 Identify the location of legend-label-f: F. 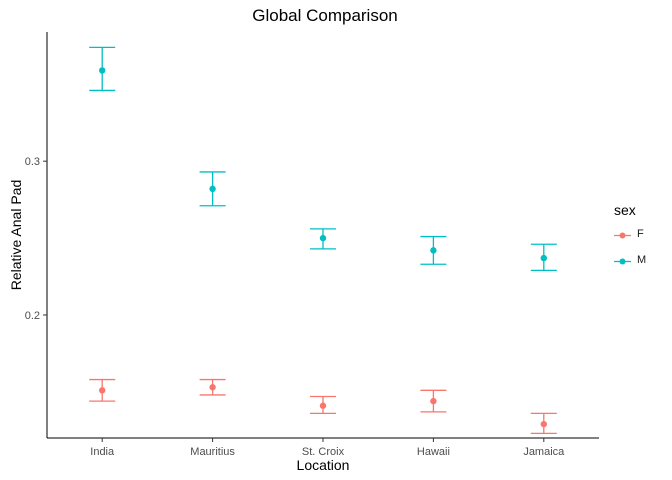
(640, 234).